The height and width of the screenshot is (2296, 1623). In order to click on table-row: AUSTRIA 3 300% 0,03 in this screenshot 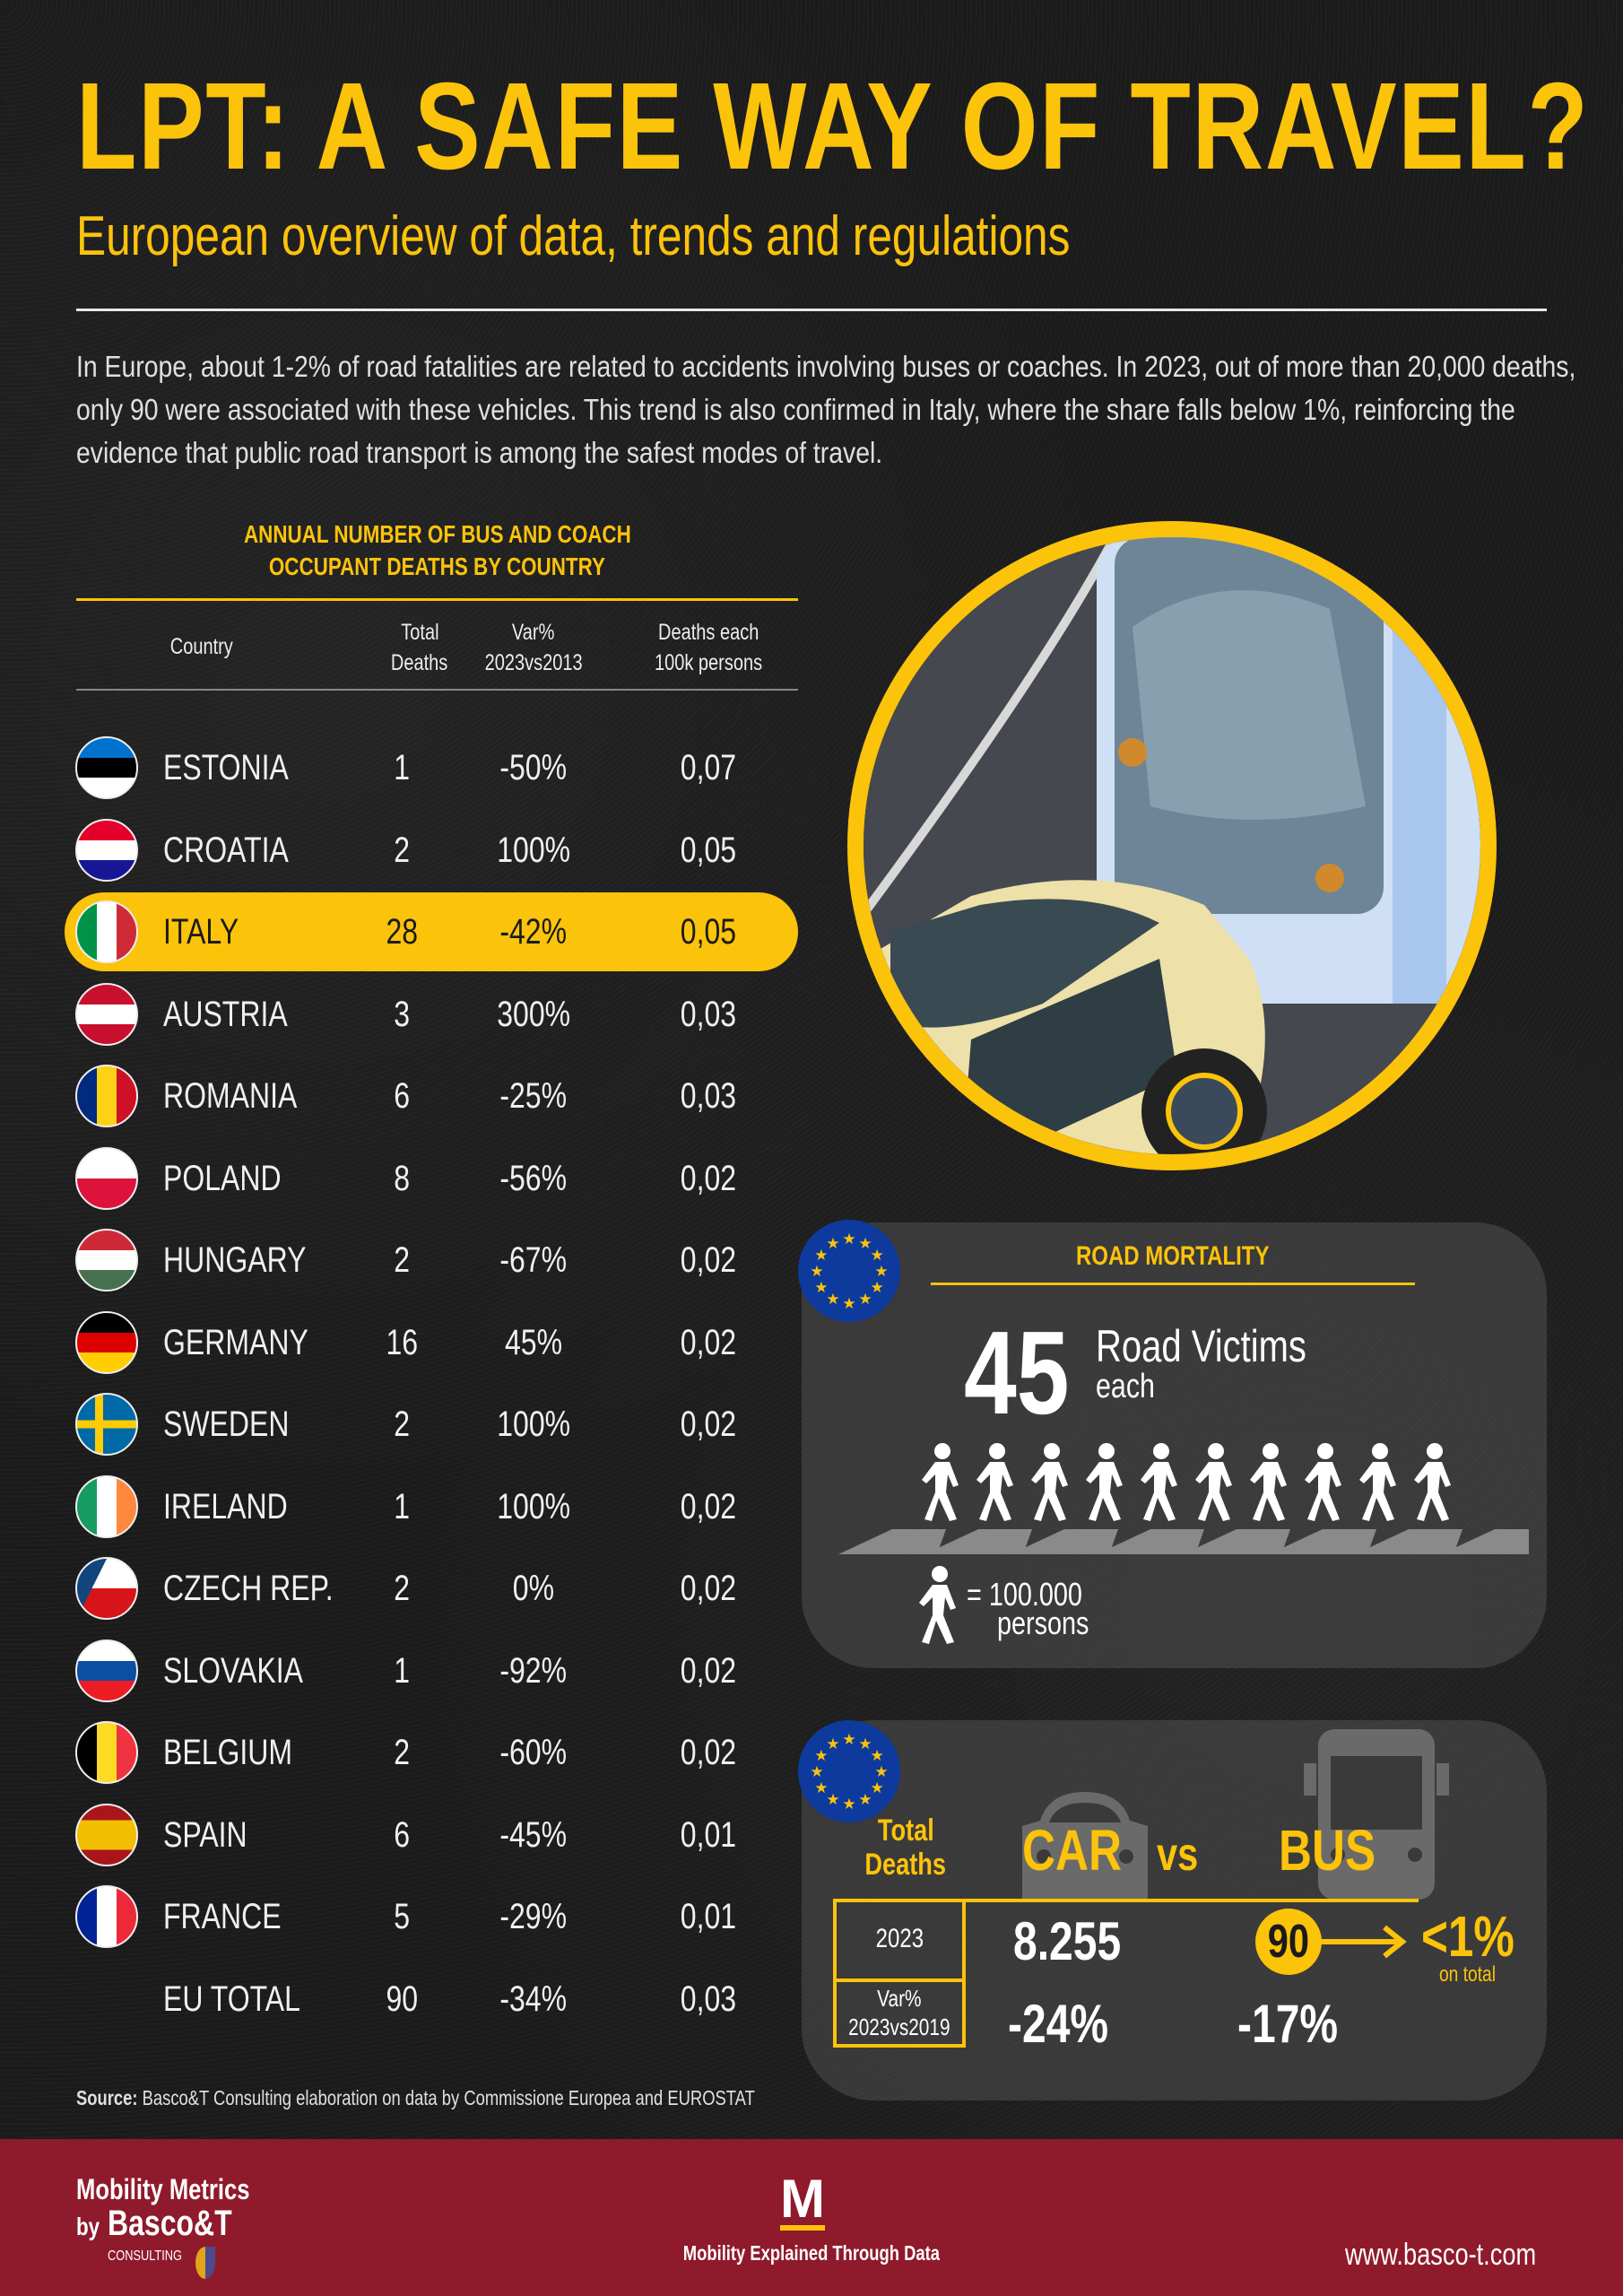, I will do `click(431, 1014)`.